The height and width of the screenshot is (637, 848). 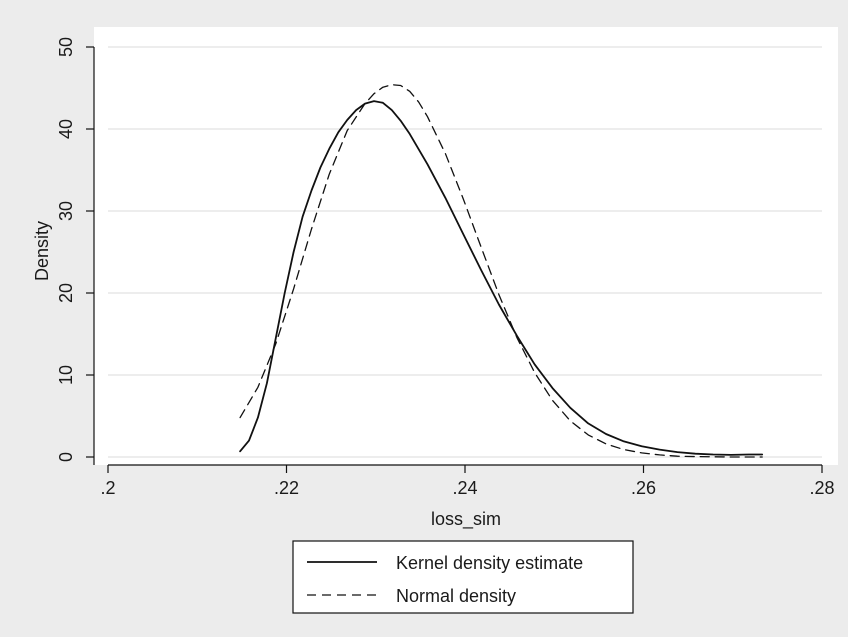 I want to click on legend: Kernel density estimate Normal density, so click(x=463, y=577).